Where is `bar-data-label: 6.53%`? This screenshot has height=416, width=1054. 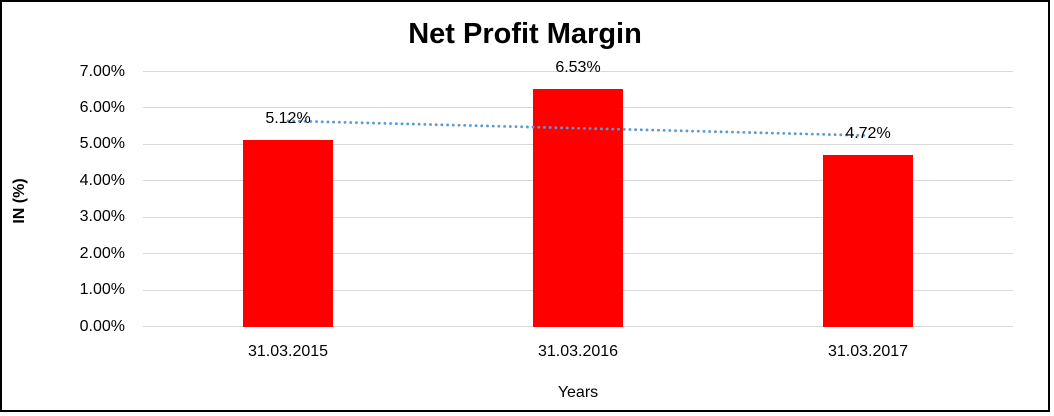 bar-data-label: 6.53% is located at coordinates (578, 68).